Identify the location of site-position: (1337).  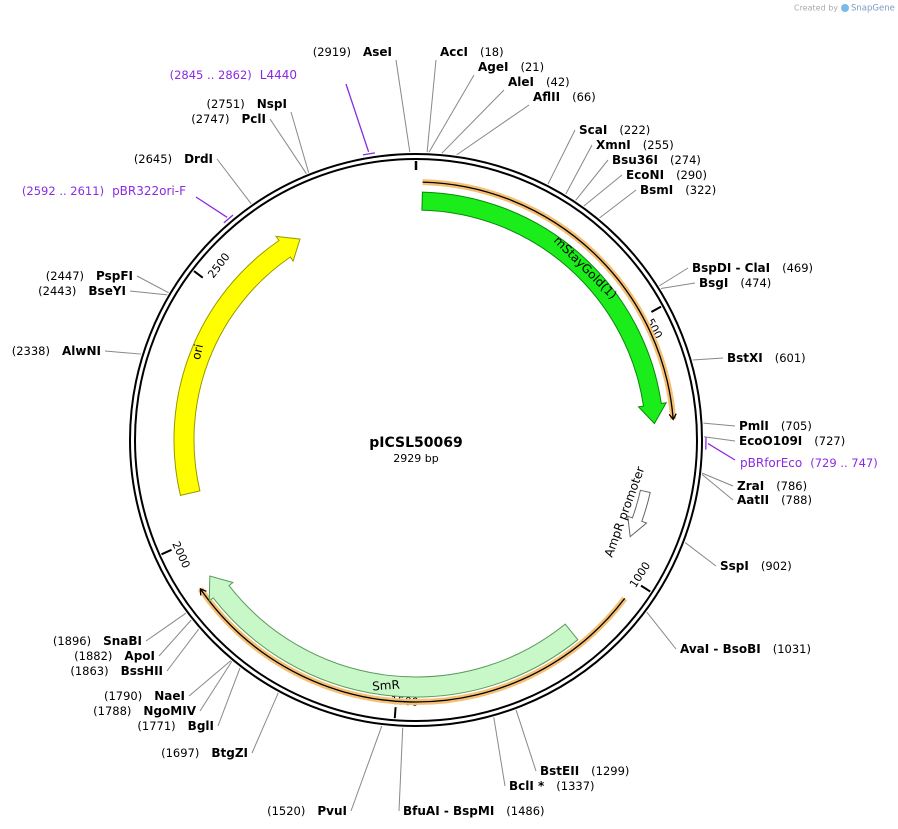
(575, 786).